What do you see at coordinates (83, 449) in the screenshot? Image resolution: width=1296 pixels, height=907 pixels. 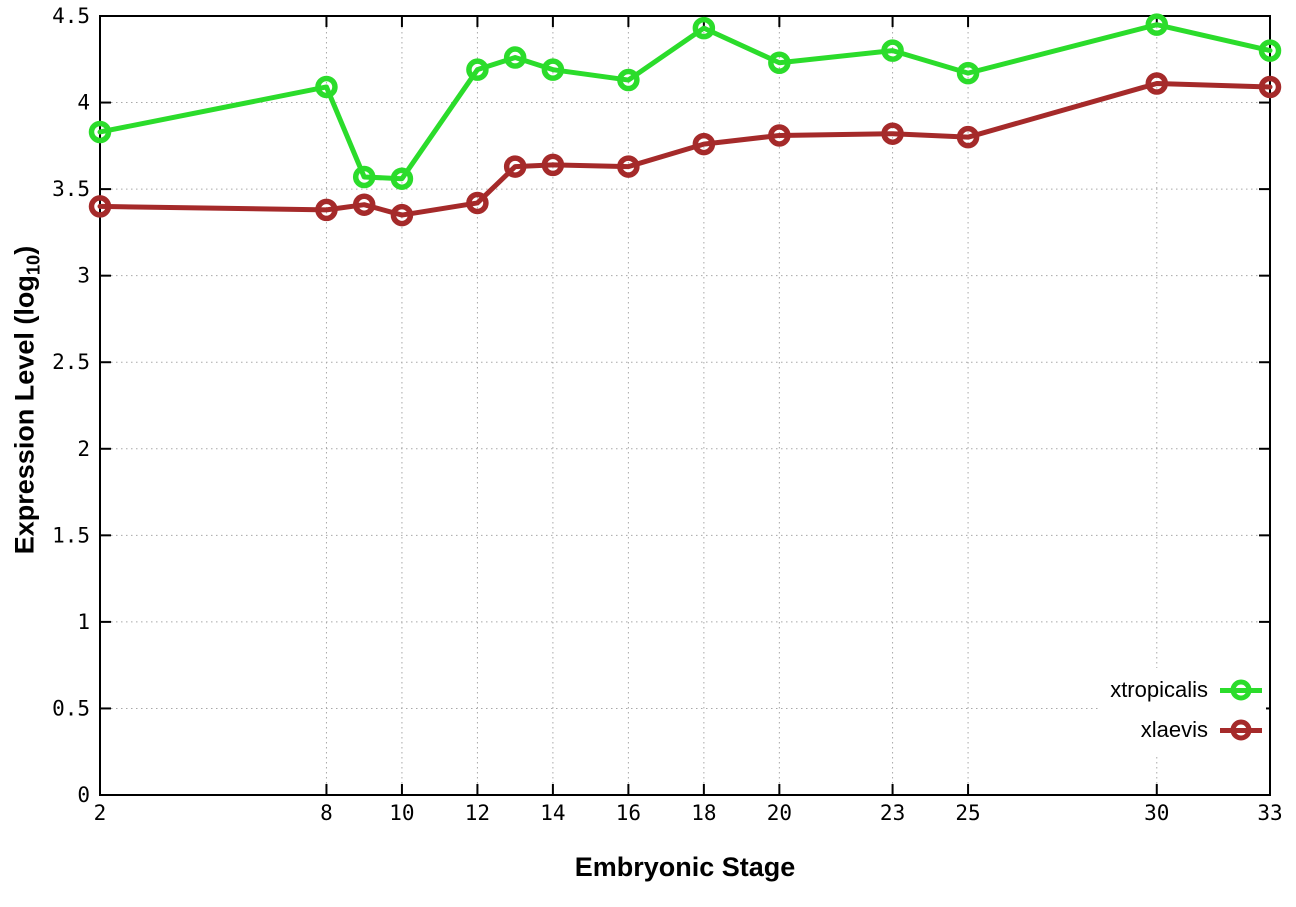 I see `y-tick-label: 2` at bounding box center [83, 449].